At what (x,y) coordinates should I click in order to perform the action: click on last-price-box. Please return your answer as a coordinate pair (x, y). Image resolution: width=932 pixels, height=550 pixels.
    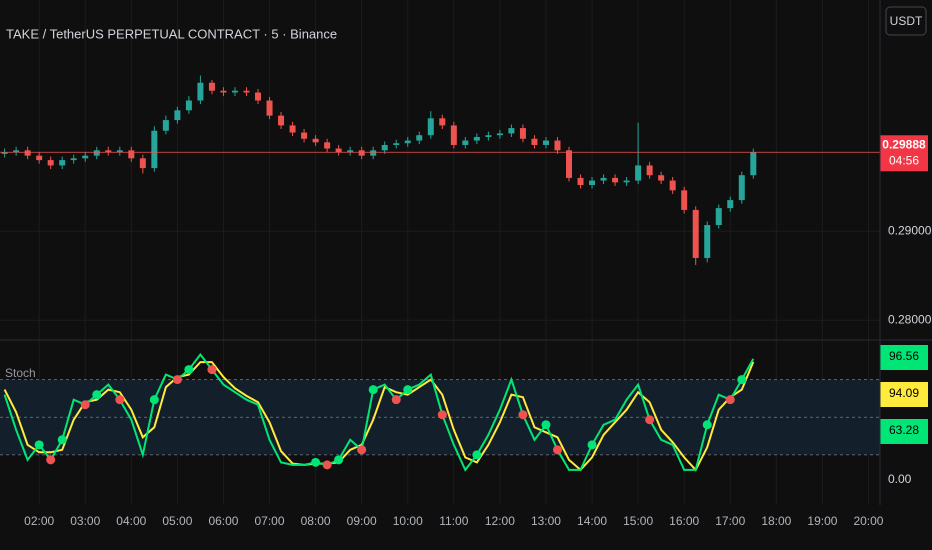
    Looking at the image, I should click on (904, 153).